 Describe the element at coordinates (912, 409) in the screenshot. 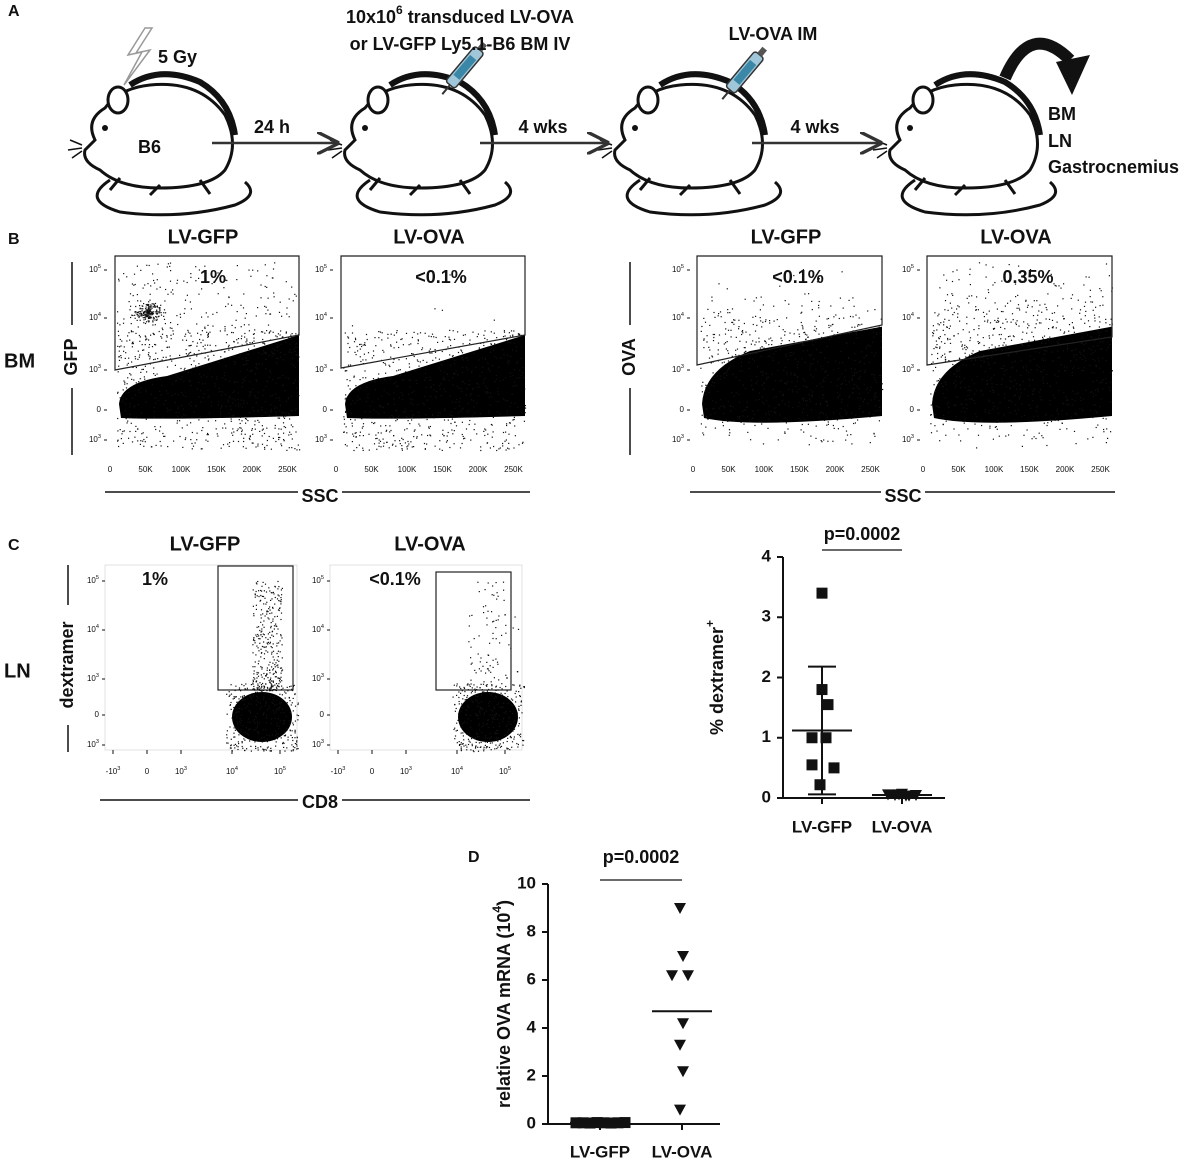

I see `y-tick-label: 0` at that location.